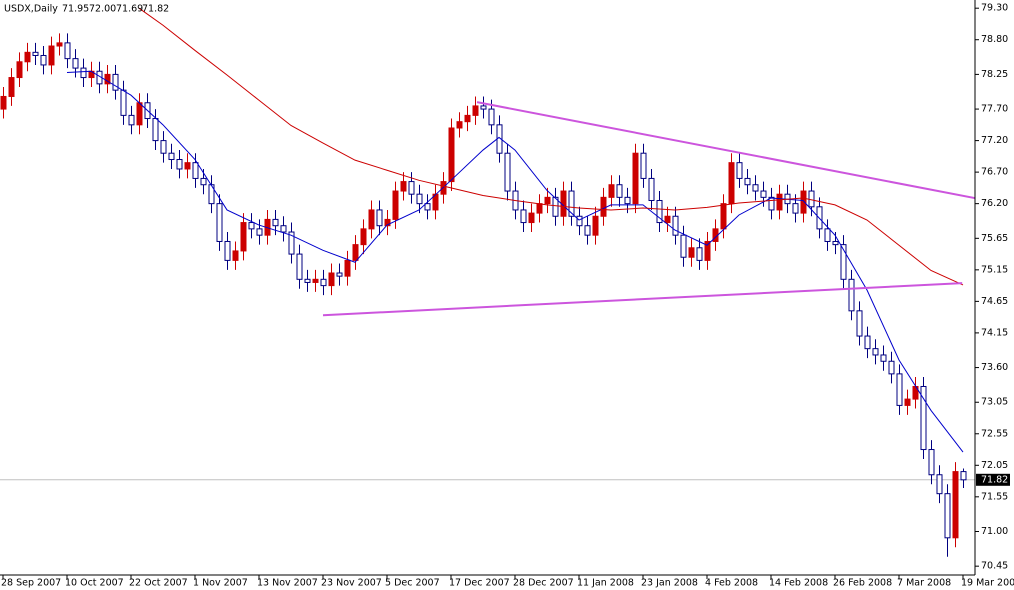  What do you see at coordinates (287, 583) in the screenshot?
I see `x-tick-label: 13 Nov 2007` at bounding box center [287, 583].